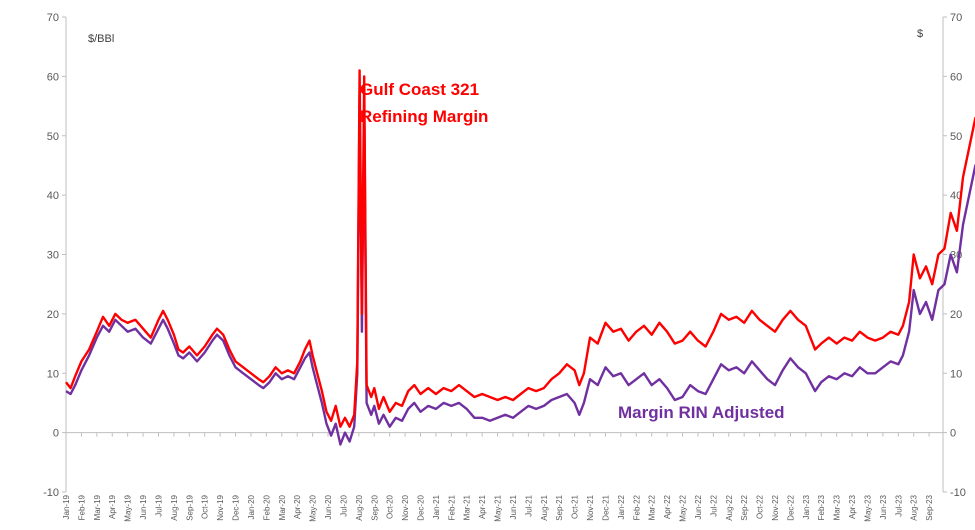  What do you see at coordinates (374, 507) in the screenshot?
I see `x-tick-label: Sep-20` at bounding box center [374, 507].